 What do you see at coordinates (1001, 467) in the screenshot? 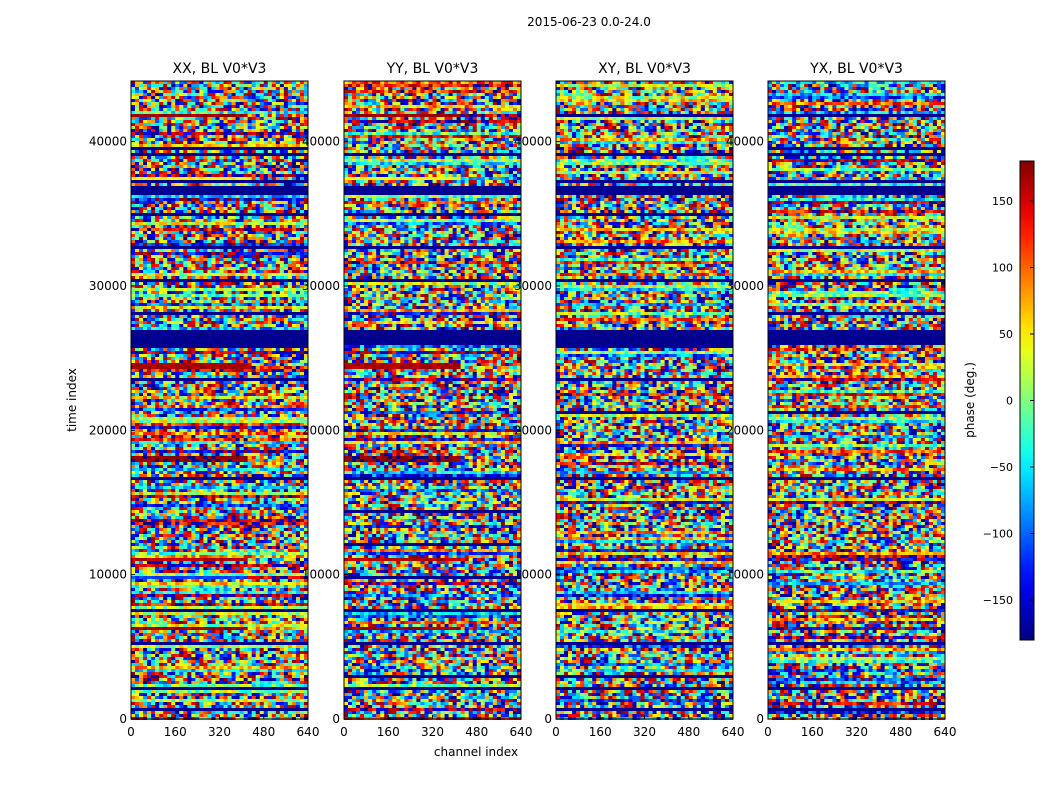
I see `colorbar-tick-label: −50` at bounding box center [1001, 467].